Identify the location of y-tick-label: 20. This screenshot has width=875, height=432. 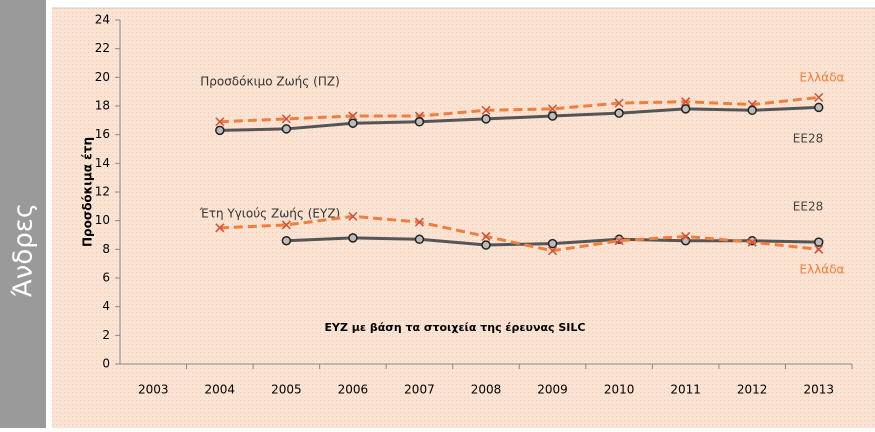
(102, 77).